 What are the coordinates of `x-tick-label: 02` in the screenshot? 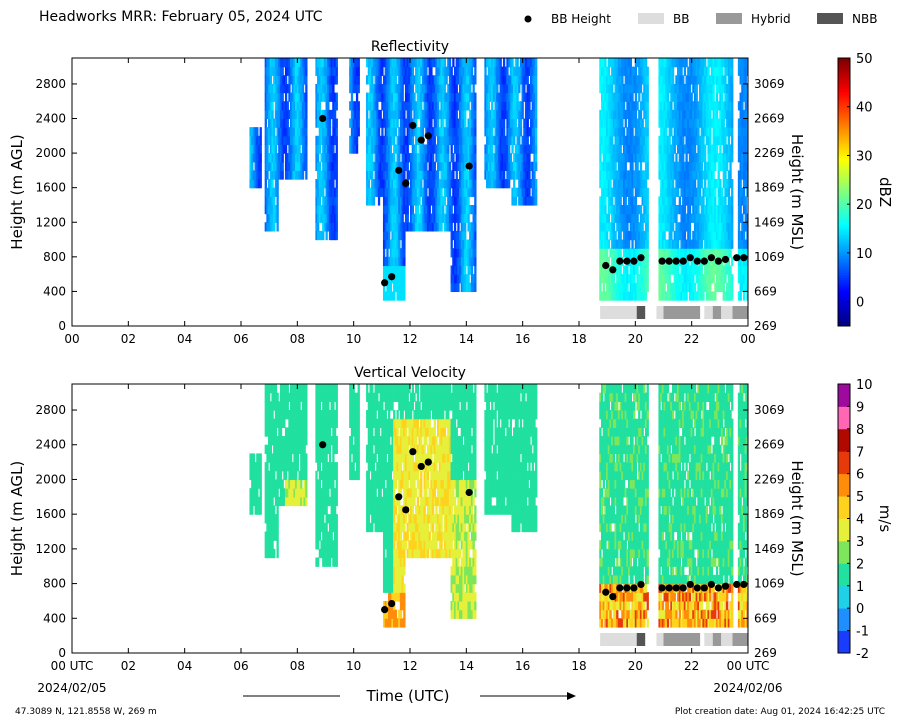 It's located at (128, 339).